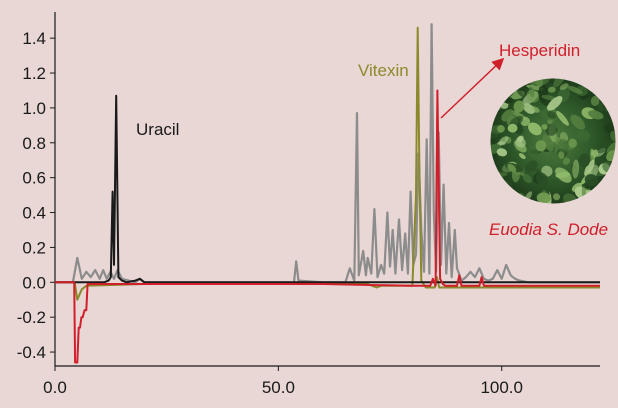 The image size is (618, 408). Describe the element at coordinates (55, 387) in the screenshot. I see `x-tick-label: 0.0` at that location.